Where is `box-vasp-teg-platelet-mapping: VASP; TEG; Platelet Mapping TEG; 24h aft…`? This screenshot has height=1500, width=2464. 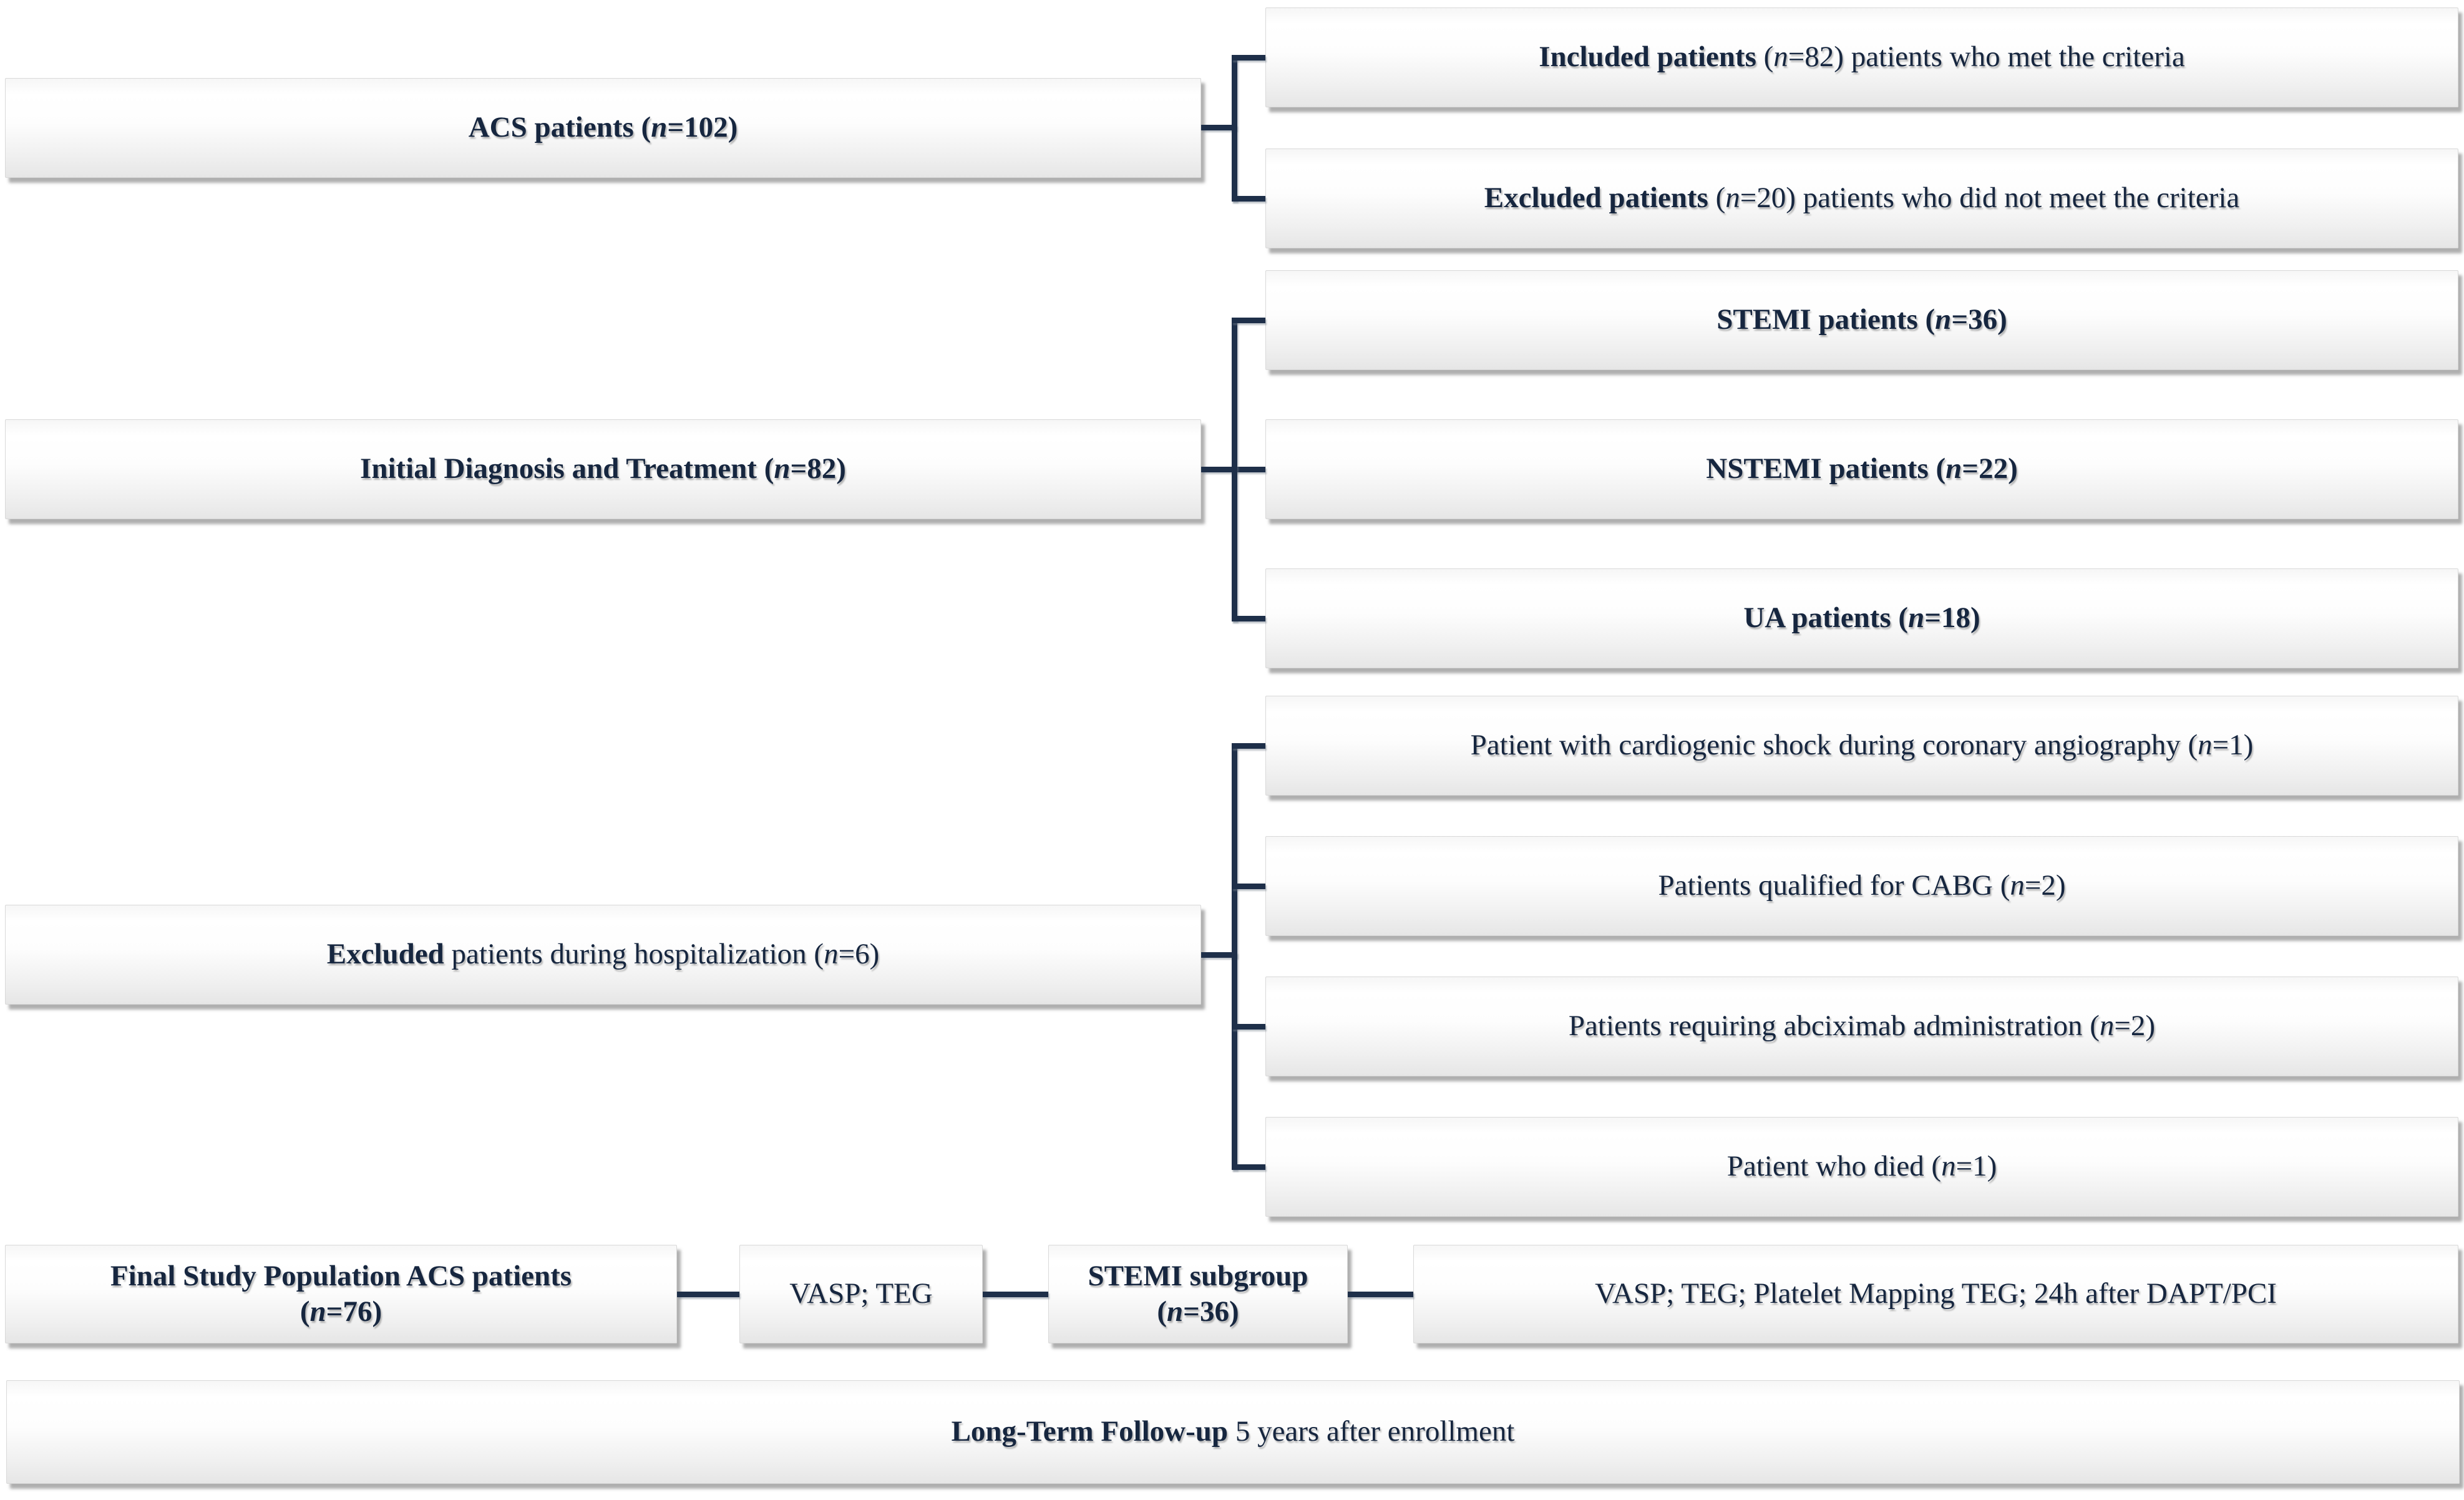
box-vasp-teg-platelet-mapping: VASP; TEG; Platelet Mapping TEG; 24h aft… is located at coordinates (1935, 1294).